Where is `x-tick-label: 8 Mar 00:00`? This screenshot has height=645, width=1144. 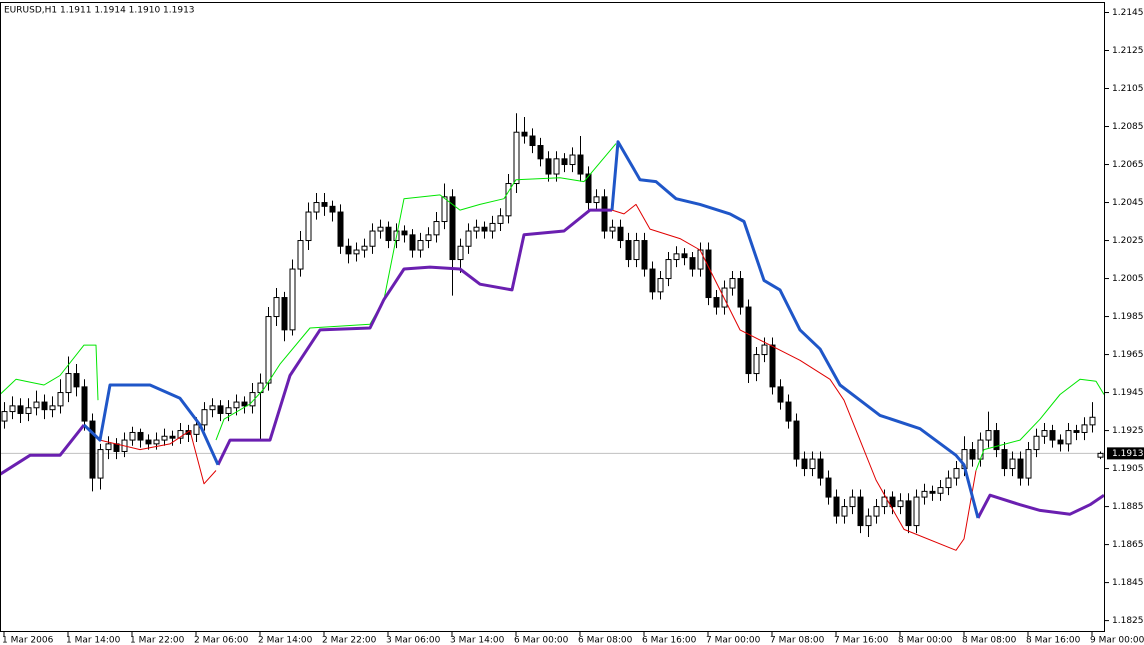
x-tick-label: 8 Mar 00:00 is located at coordinates (925, 640).